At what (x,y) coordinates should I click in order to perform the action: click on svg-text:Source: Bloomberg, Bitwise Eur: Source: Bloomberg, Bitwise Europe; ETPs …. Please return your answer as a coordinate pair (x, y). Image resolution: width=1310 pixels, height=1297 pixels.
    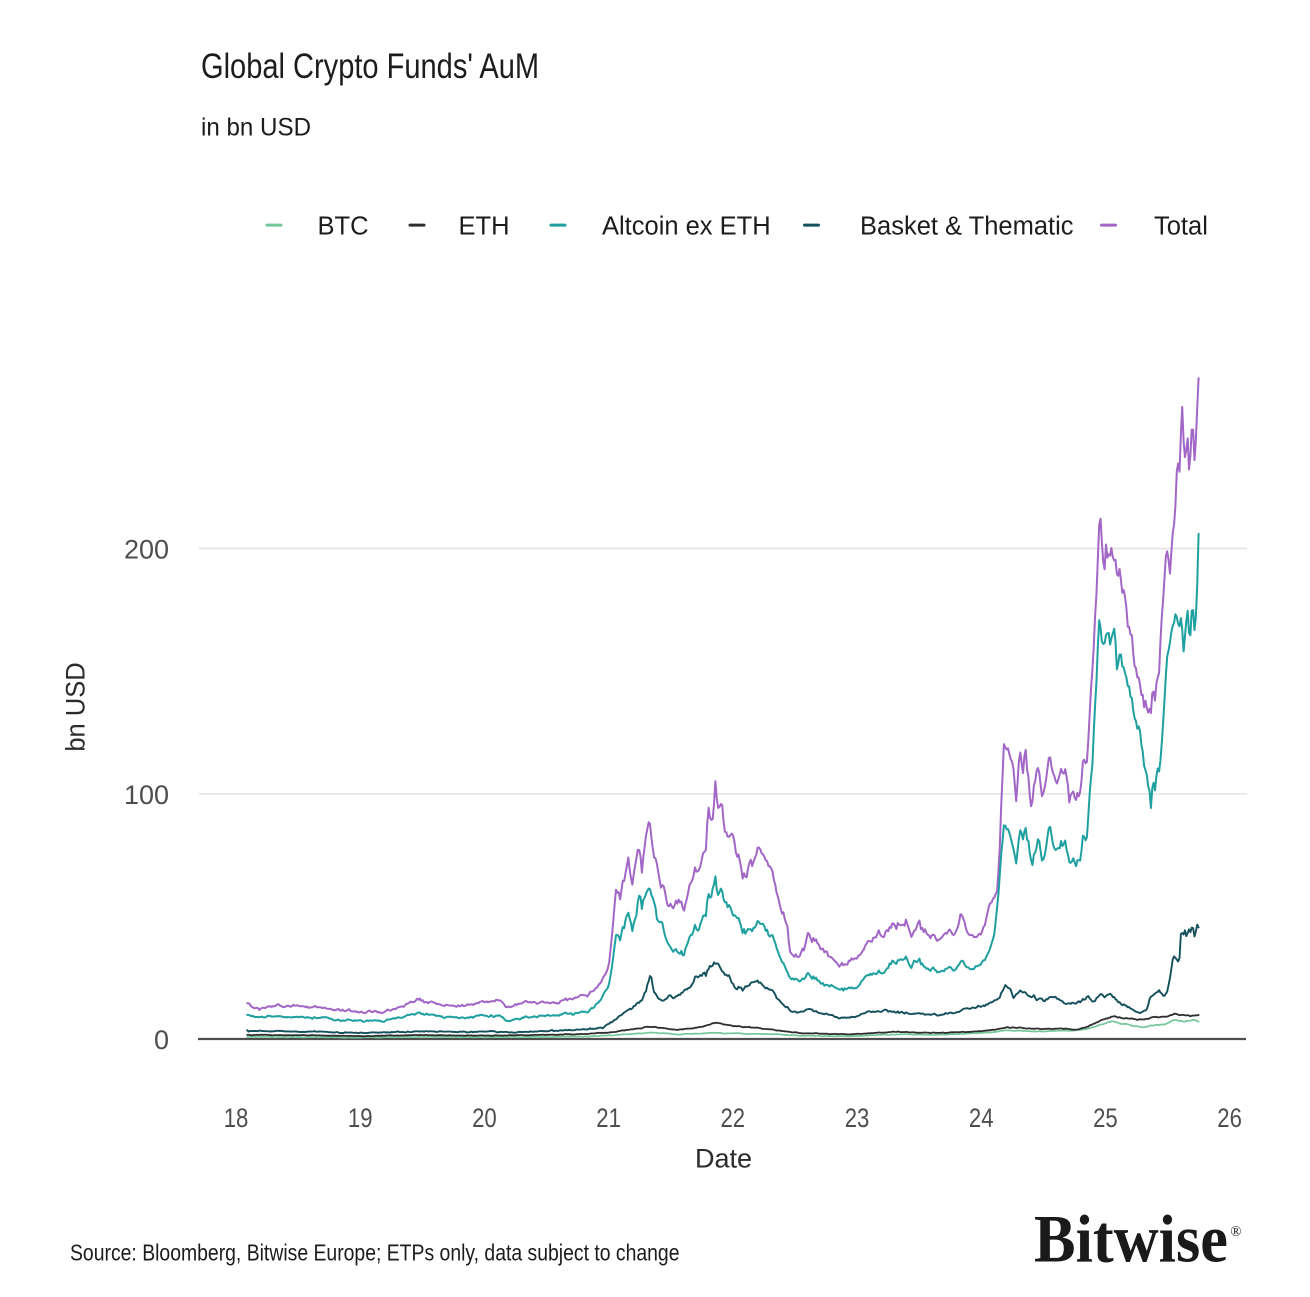
    Looking at the image, I should click on (374, 1253).